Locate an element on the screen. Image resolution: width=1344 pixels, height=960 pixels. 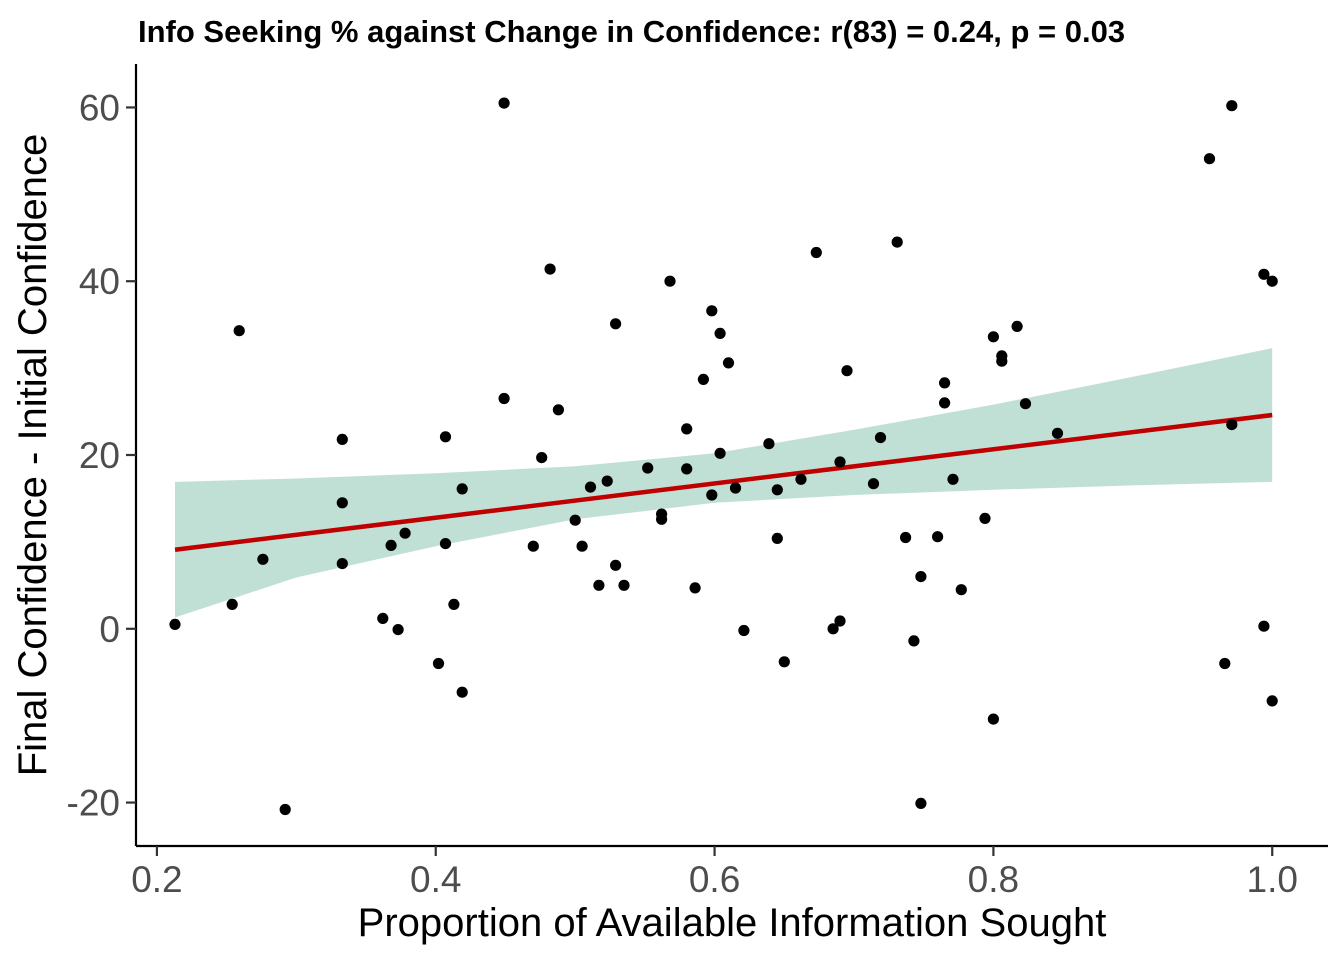
y-tick-label: 20 is located at coordinates (99, 455).